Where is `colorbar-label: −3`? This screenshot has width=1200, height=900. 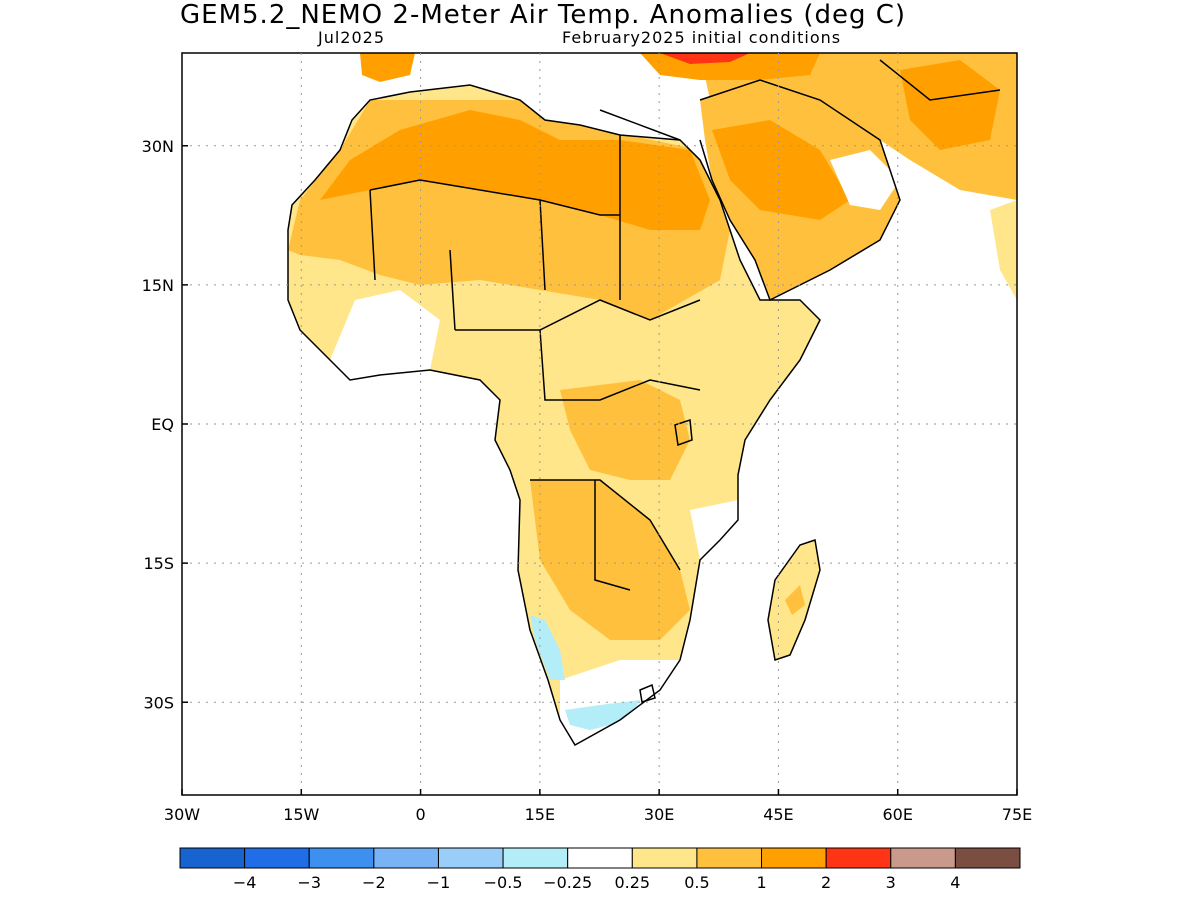 colorbar-label: −3 is located at coordinates (309, 882).